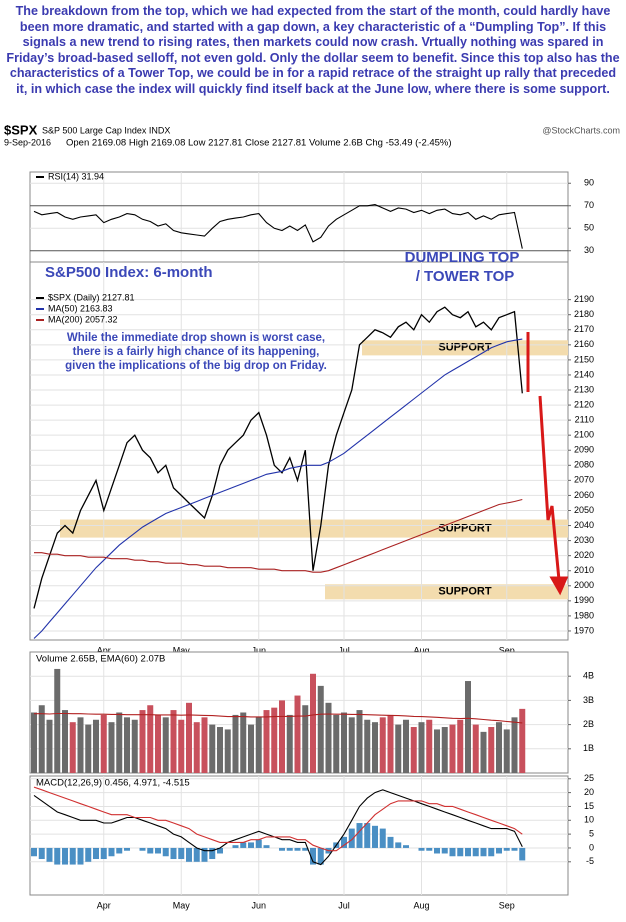 The width and height of the screenshot is (626, 922). I want to click on panel, so click(299, 835).